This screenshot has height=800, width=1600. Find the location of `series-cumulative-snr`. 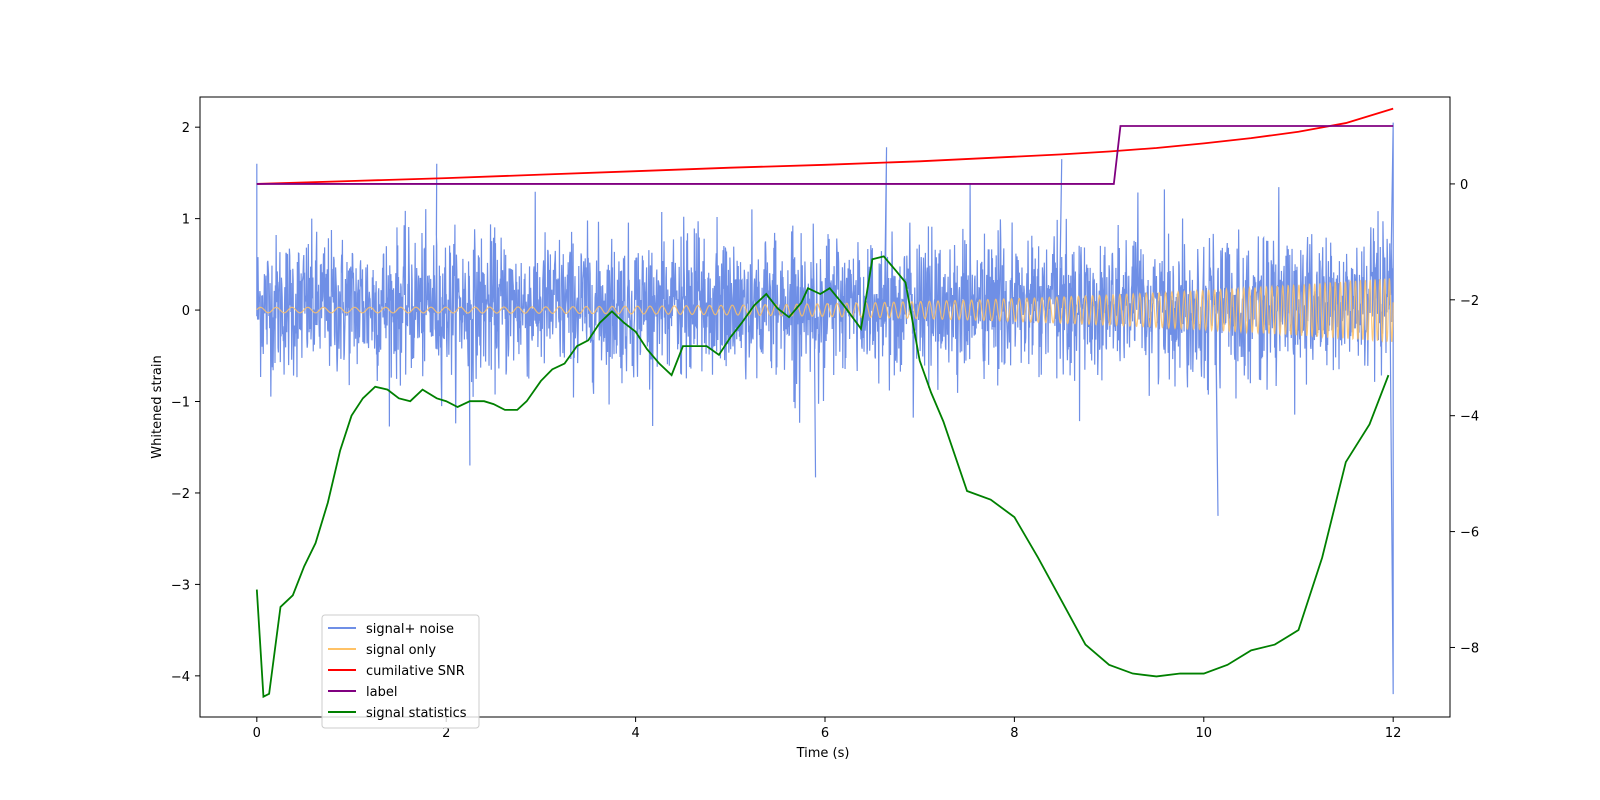

series-cumulative-snr is located at coordinates (825, 146).